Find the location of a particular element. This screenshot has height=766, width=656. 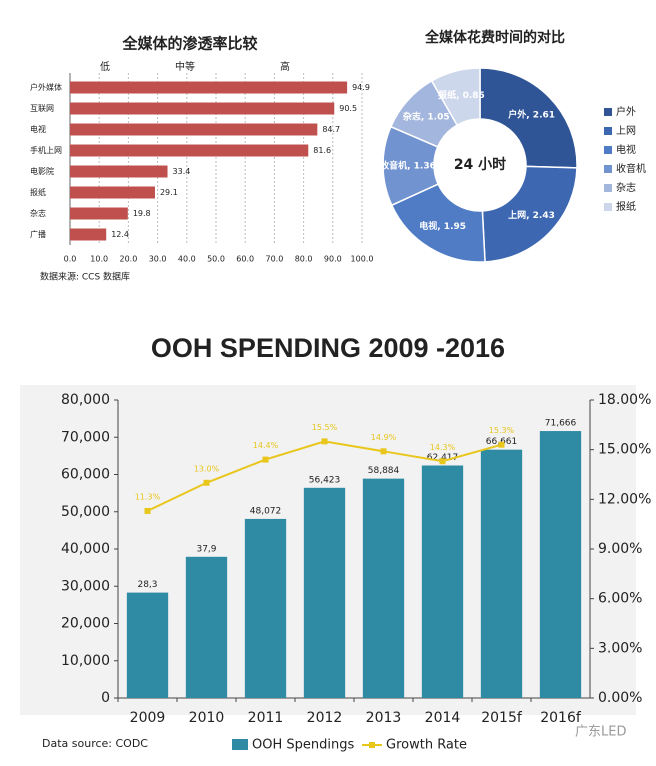

category-label: 手机上网 is located at coordinates (46, 150).